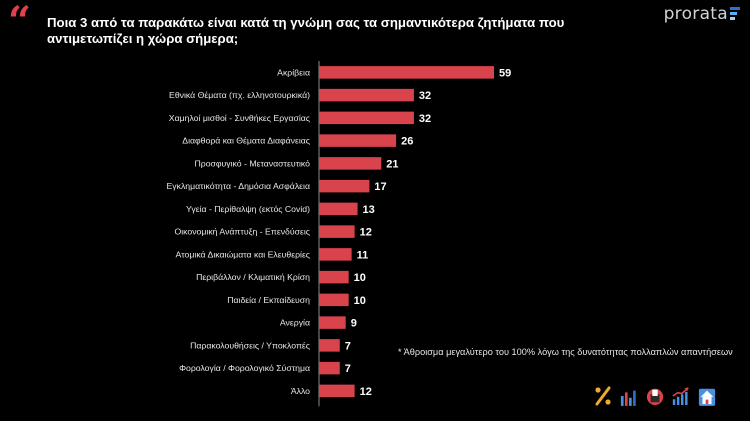 This screenshot has height=421, width=750. Describe the element at coordinates (242, 254) in the screenshot. I see `category-label: Ατομικά Δικαιώματα και Ελευθερίες` at that location.